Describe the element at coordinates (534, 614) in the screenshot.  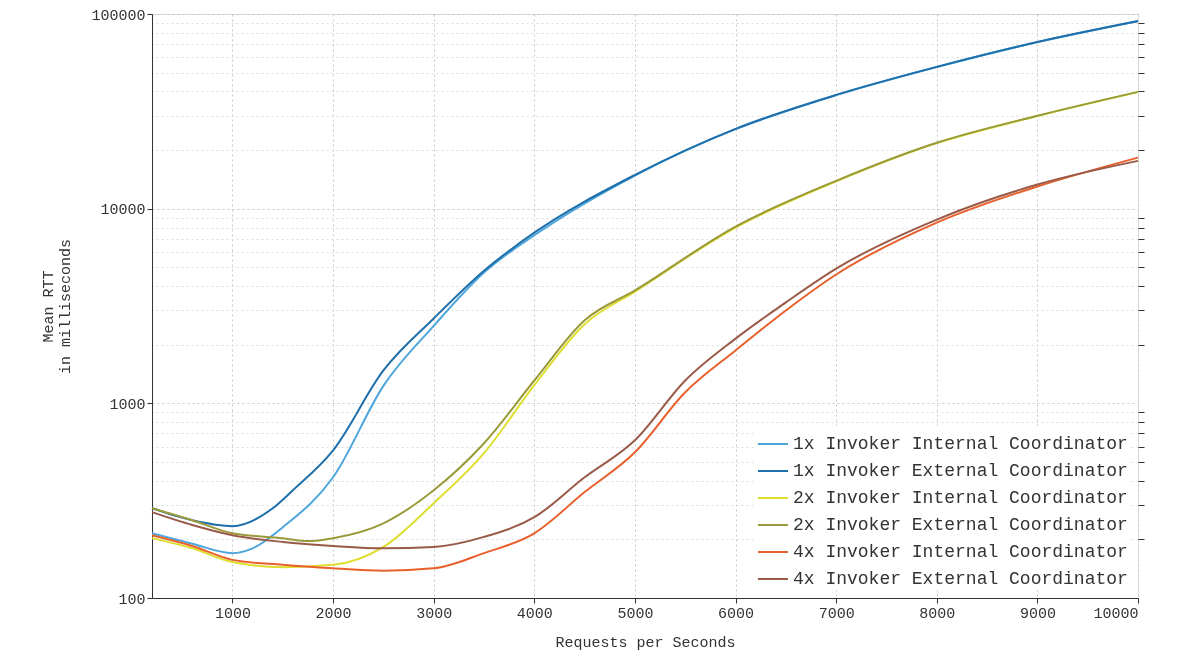
I see `x-tick-label: 4000` at that location.